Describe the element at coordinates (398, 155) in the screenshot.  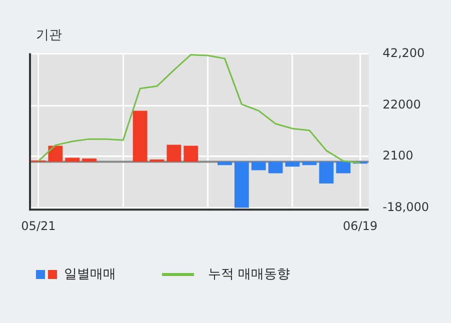
I see `y-tick-label: 2100` at that location.